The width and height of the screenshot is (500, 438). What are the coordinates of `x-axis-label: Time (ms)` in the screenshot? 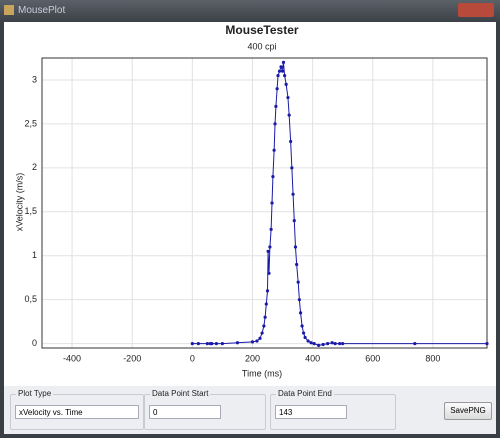 It's located at (262, 373).